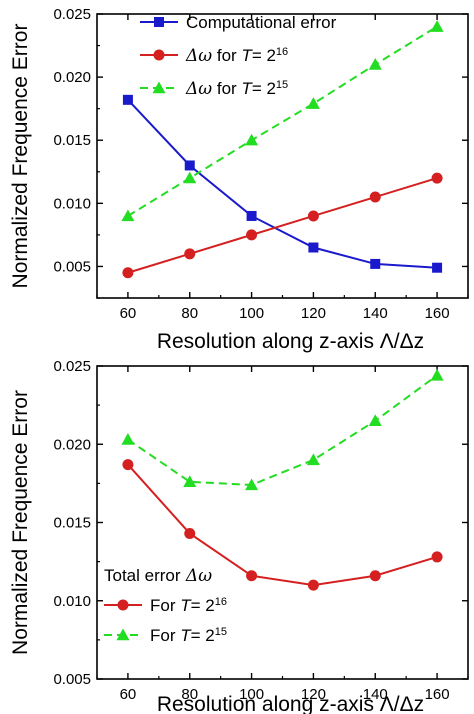 The width and height of the screenshot is (474, 714). What do you see at coordinates (236, 89) in the screenshot?
I see `legend-label: Δω for T= 215` at bounding box center [236, 89].